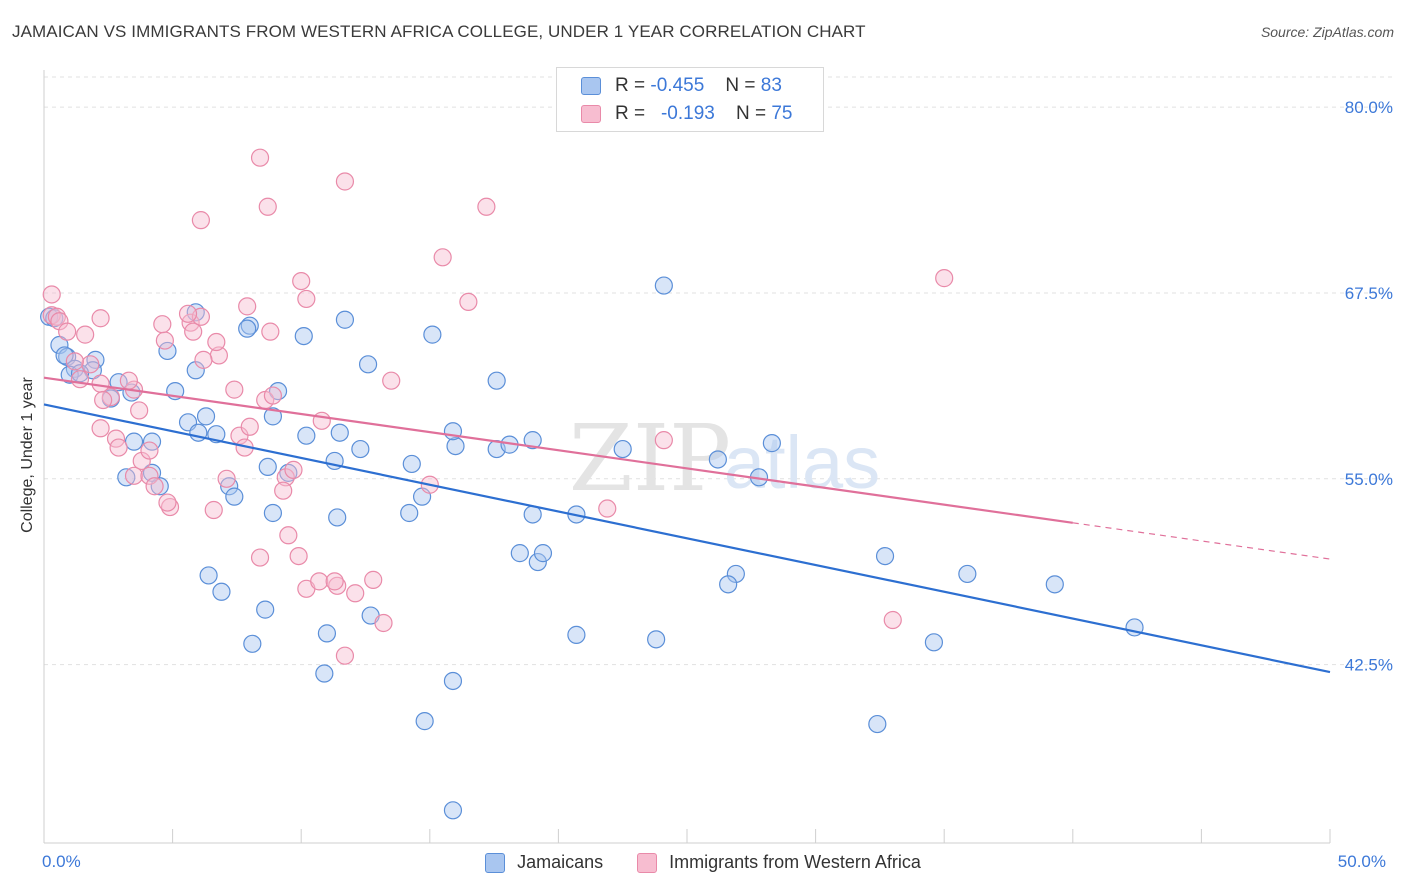 The height and width of the screenshot is (892, 1406). Describe the element at coordinates (771, 85) in the screenshot. I see `legend-n-value: 83` at that location.